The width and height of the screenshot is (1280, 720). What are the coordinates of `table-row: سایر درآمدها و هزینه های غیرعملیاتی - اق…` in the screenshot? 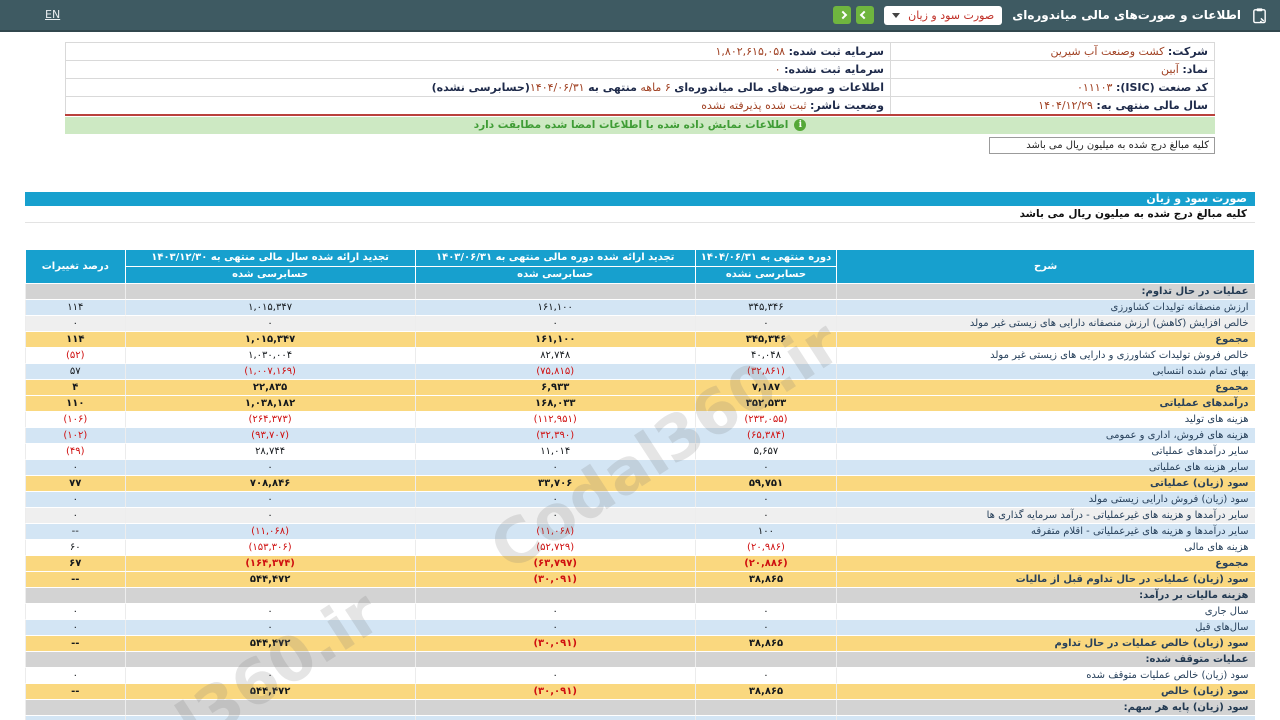 It's located at (640, 531).